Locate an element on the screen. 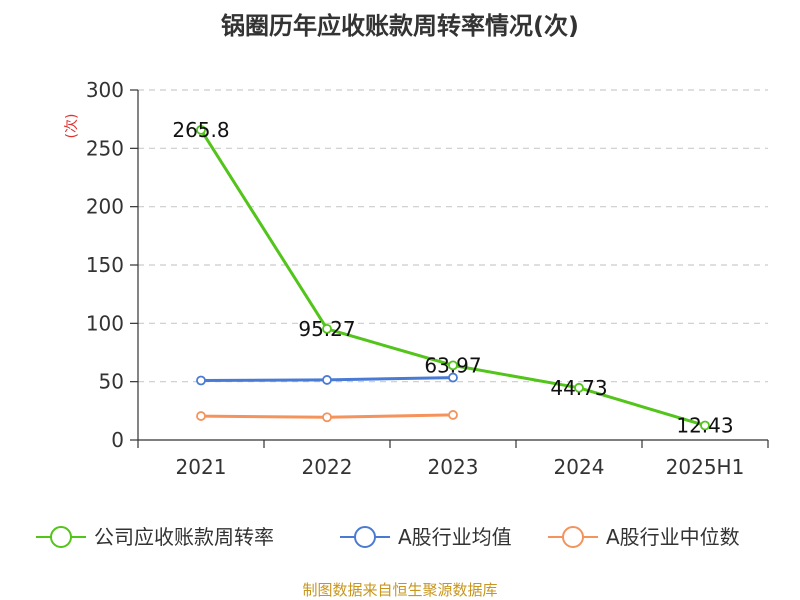  x-tick-label: 2025H1 is located at coordinates (705, 467).